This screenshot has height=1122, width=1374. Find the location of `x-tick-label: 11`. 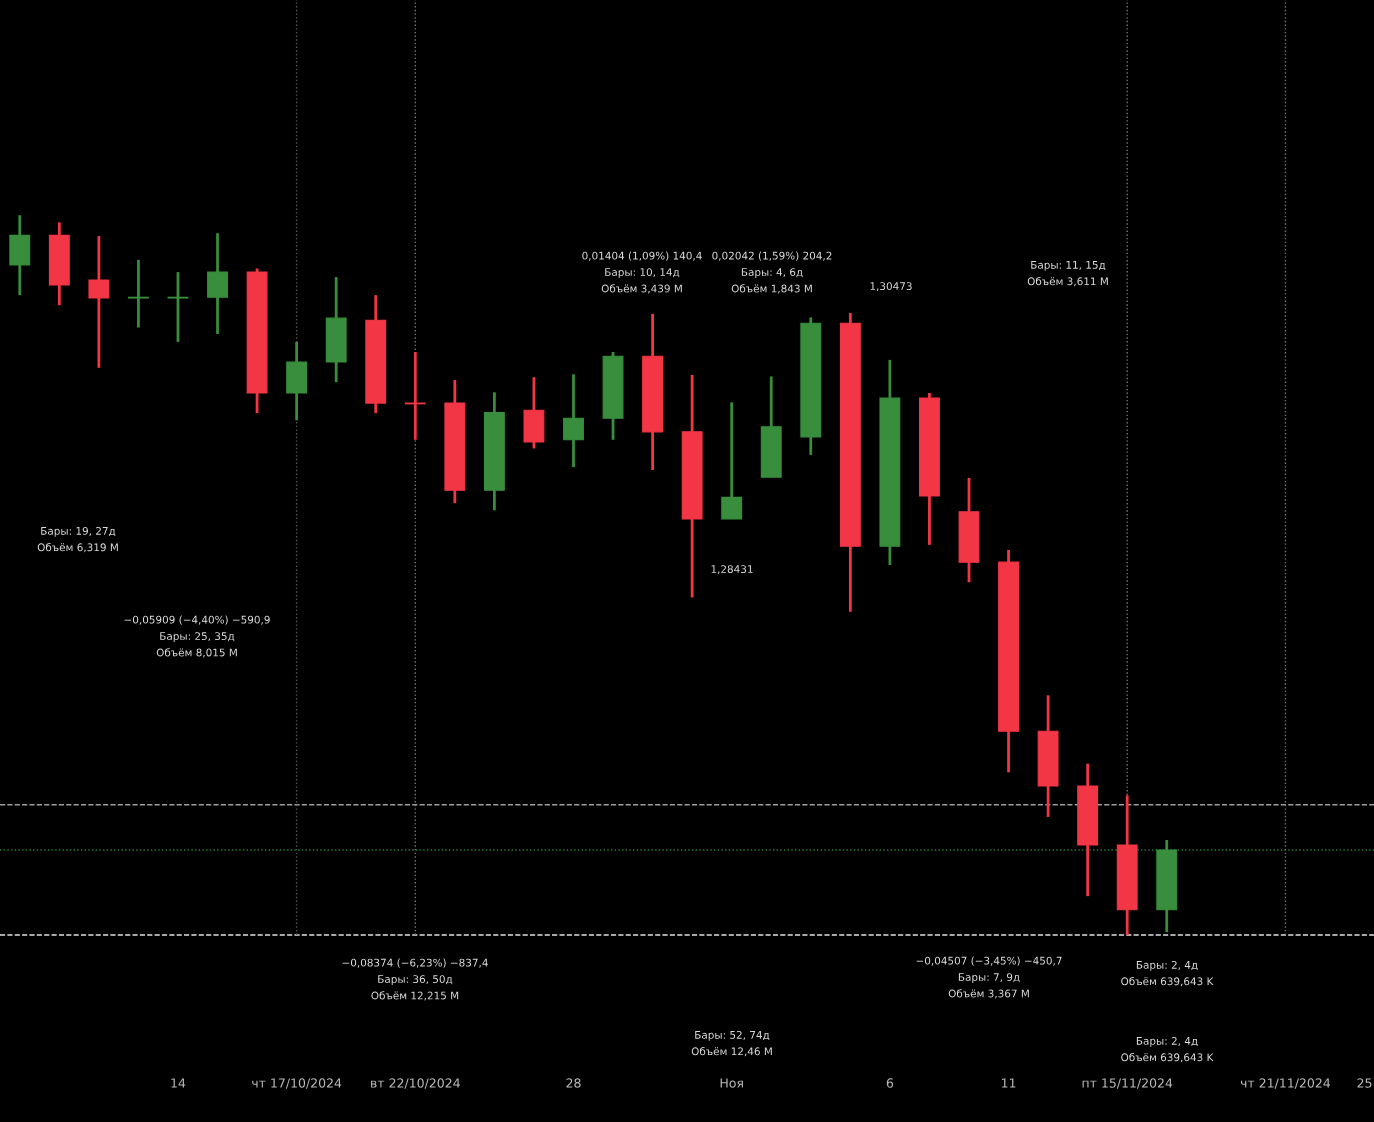

x-tick-label: 11 is located at coordinates (1008, 1083).